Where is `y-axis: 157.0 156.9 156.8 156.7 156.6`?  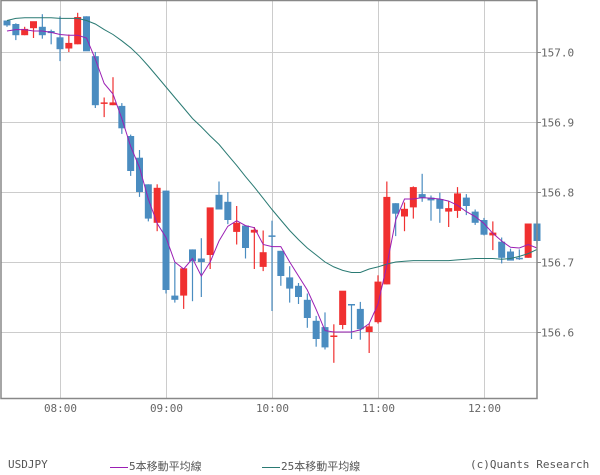
y-axis: 157.0 156.9 156.8 156.7 156.6 is located at coordinates (555, 193).